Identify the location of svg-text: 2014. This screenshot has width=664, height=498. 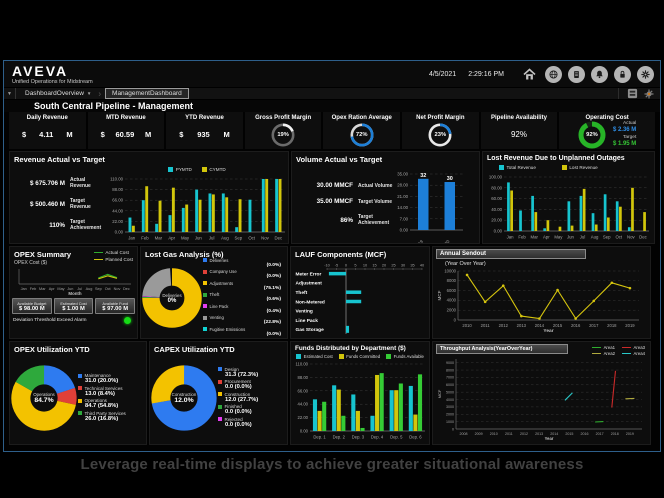
(540, 325).